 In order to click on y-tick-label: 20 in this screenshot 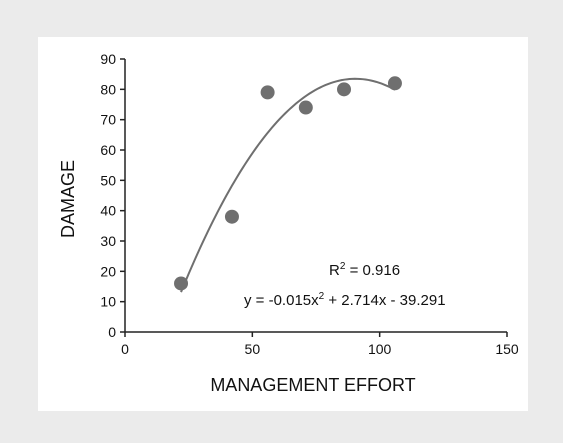, I will do `click(108, 271)`.